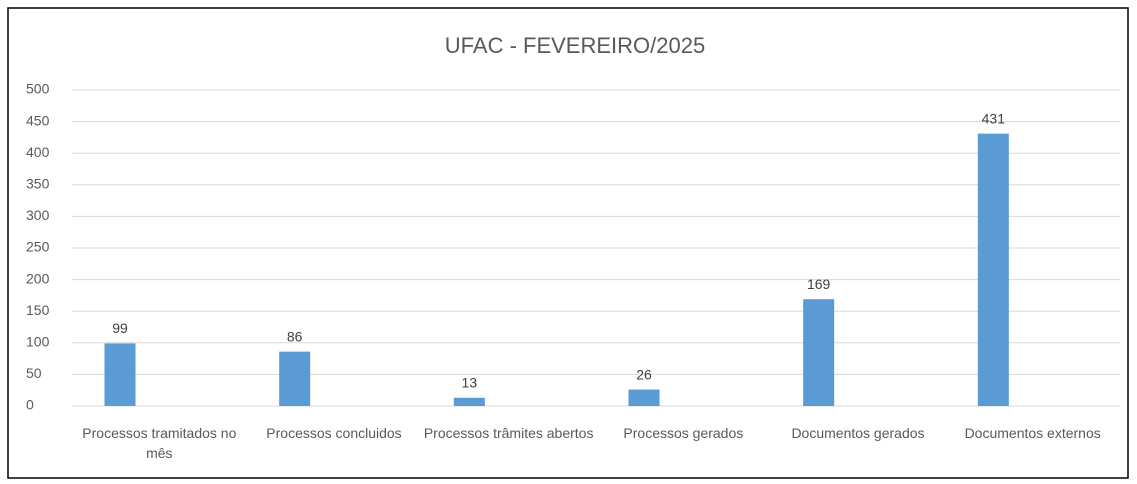  Describe the element at coordinates (38, 120) in the screenshot. I see `y-tick-label: 450` at that location.